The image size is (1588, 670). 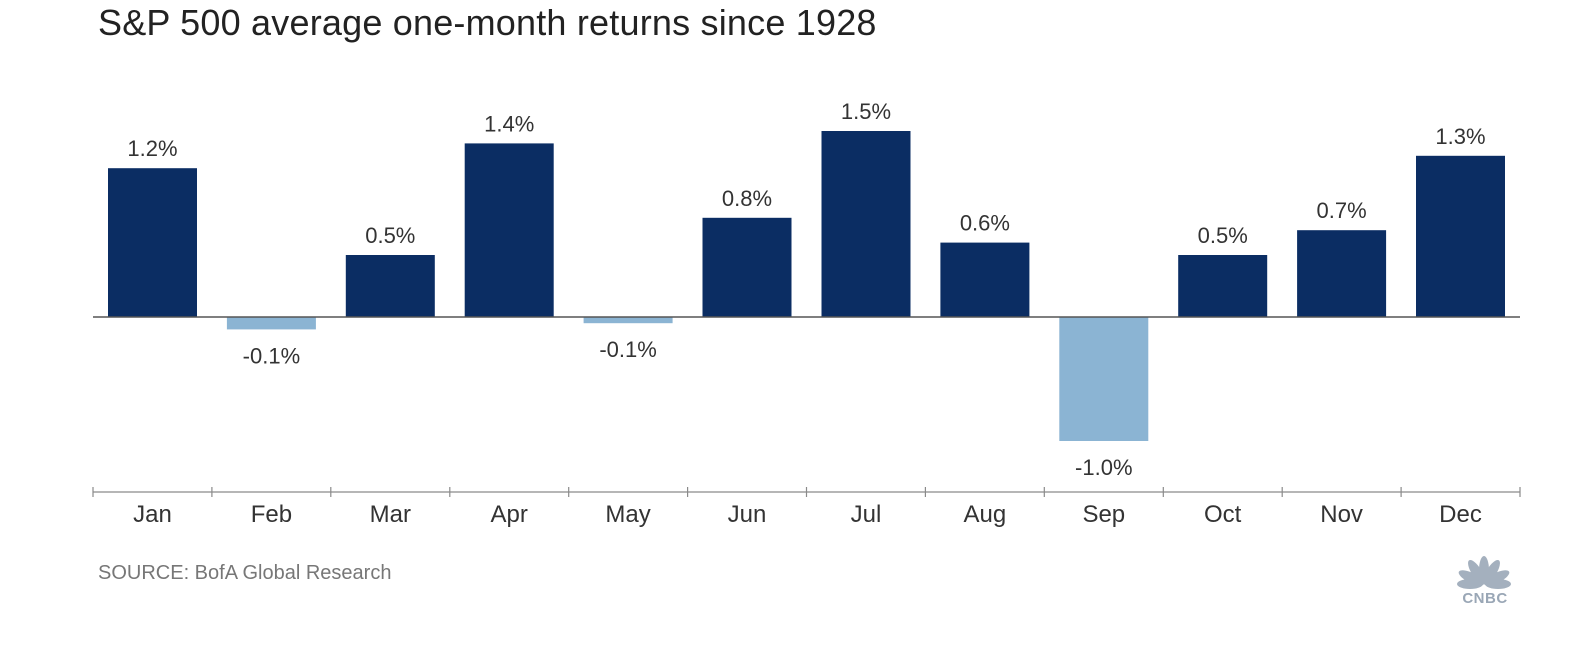 I want to click on bar-mar, so click(x=390, y=286).